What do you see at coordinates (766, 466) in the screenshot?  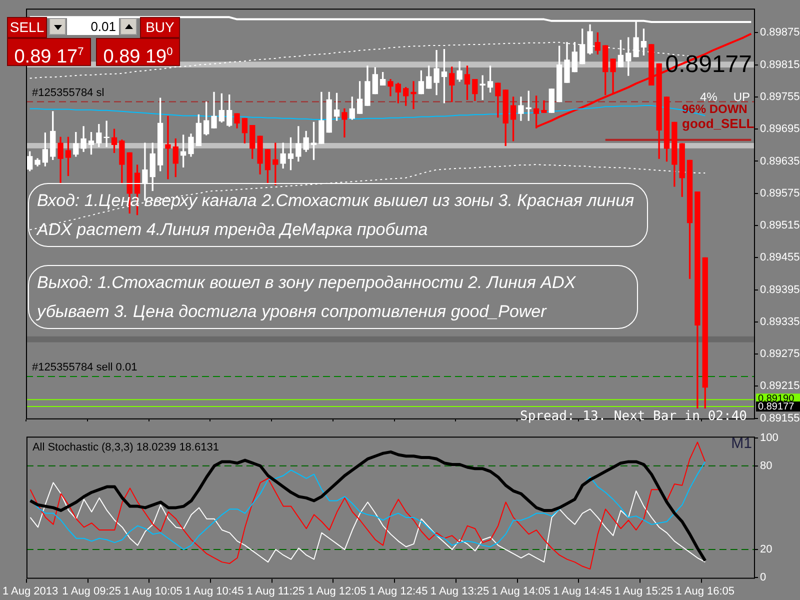 I see `y-tick-label: 80` at bounding box center [766, 466].